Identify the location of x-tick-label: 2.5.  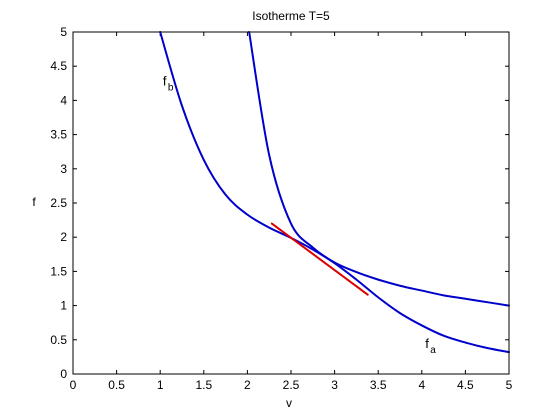
(291, 385).